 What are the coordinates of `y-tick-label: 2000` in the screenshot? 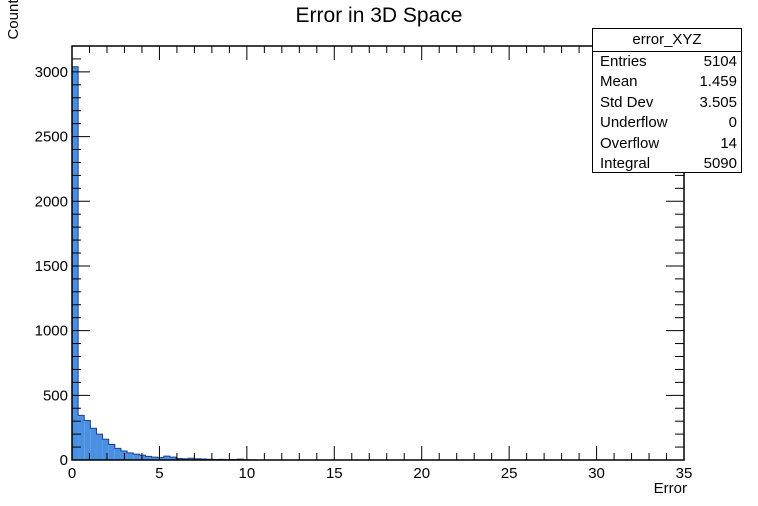 It's located at (51, 201).